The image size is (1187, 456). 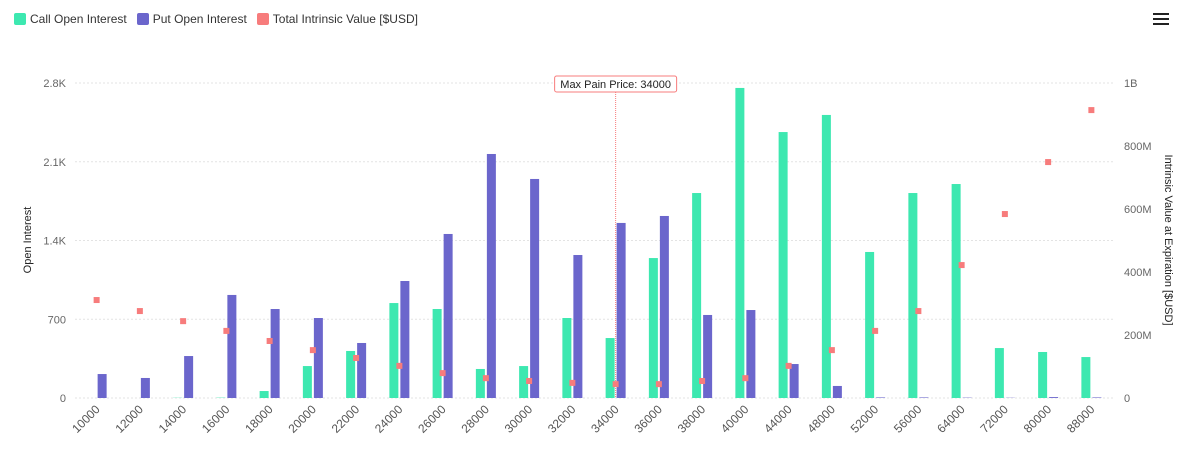 What do you see at coordinates (389, 419) in the screenshot?
I see `x-tick-label: 24000` at bounding box center [389, 419].